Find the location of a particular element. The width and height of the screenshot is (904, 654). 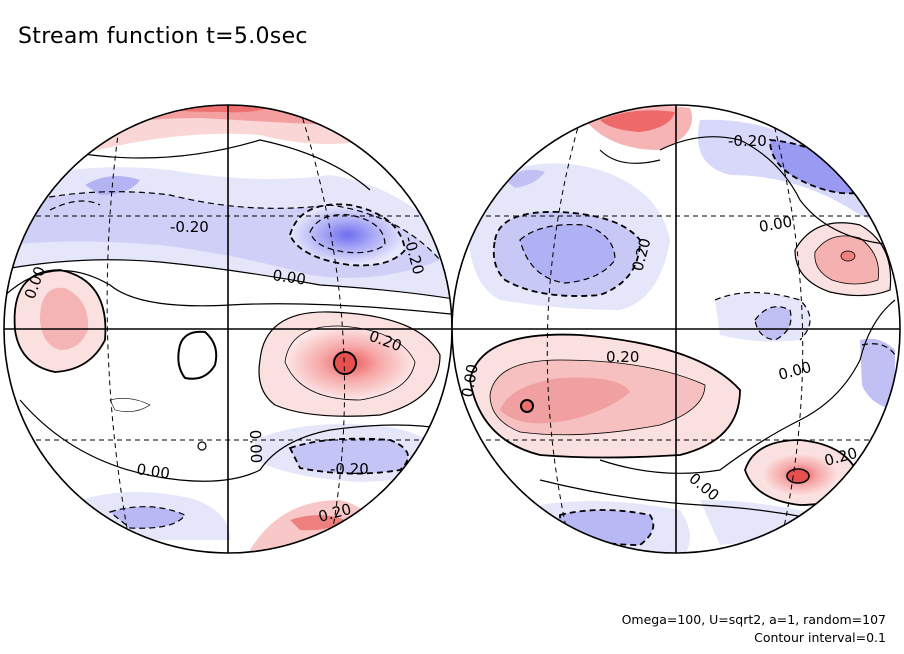

contour-interval-note: Contour interval=0.1 is located at coordinates (820, 637).